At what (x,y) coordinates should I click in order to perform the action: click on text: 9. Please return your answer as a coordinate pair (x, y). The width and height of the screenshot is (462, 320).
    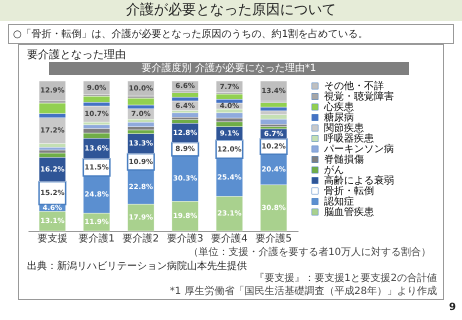
    Looking at the image, I should click on (452, 307).